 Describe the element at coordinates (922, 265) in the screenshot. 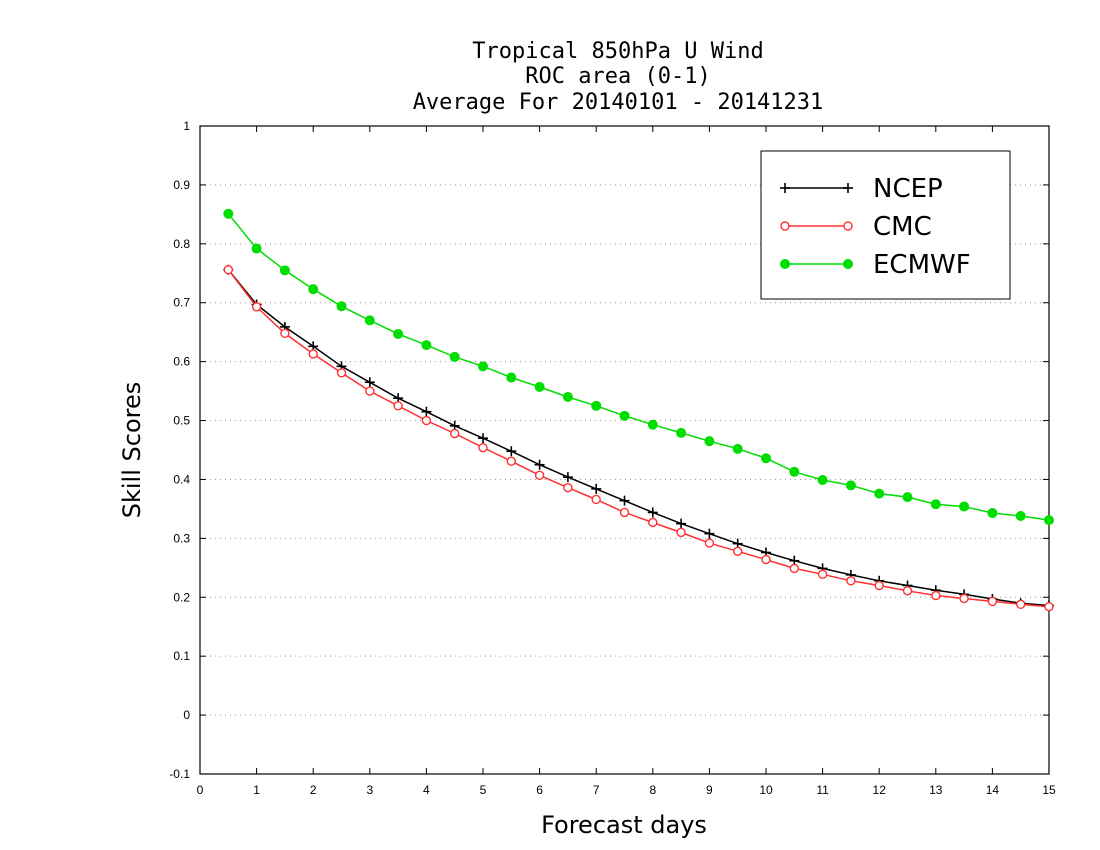

I see `legend-label-ecmwf: ECMWF` at that location.